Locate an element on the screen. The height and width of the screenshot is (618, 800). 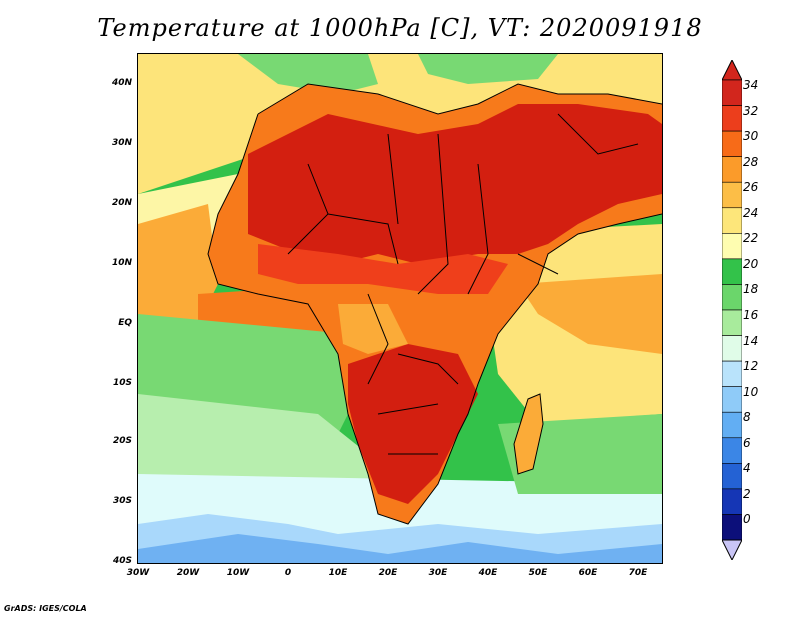
colorbar-label: 14 is located at coordinates (751, 340).